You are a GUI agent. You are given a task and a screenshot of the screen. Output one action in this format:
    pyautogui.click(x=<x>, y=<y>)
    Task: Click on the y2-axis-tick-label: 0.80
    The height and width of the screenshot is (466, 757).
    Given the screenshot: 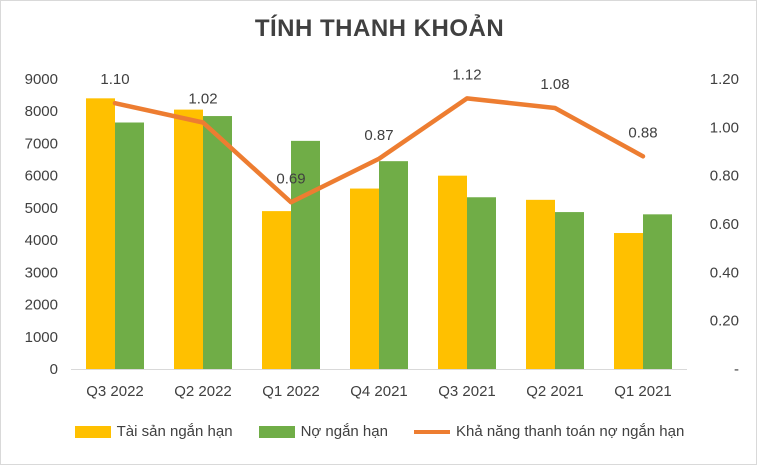 What is the action you would take?
    pyautogui.click(x=724, y=176)
    